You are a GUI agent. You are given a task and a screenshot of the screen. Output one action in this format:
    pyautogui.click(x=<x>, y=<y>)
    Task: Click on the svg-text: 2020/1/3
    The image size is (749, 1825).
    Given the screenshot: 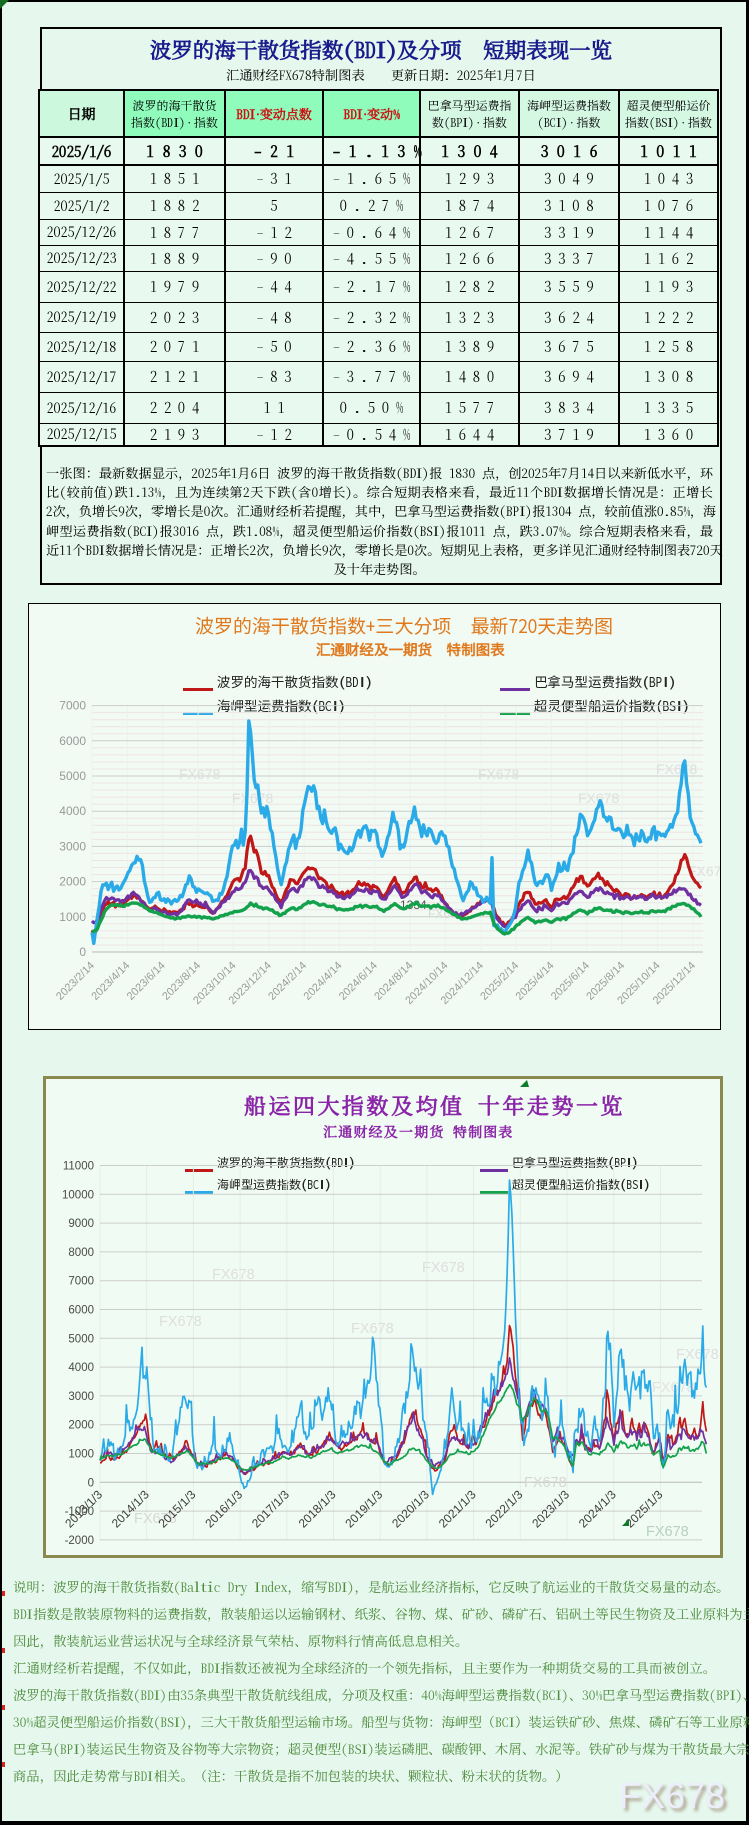 What is the action you would take?
    pyautogui.click(x=410, y=1508)
    